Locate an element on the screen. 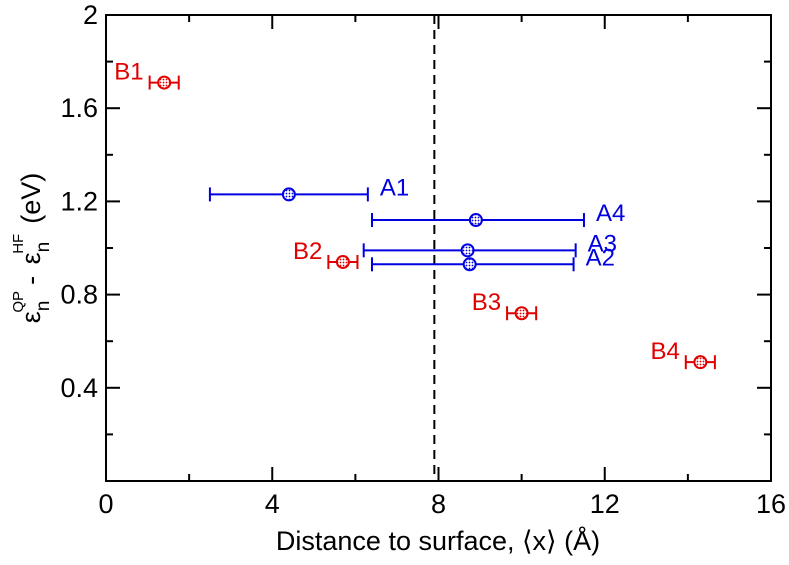 Image resolution: width=789 pixels, height=565 pixels. point-label-b1: B1 is located at coordinates (128, 72).